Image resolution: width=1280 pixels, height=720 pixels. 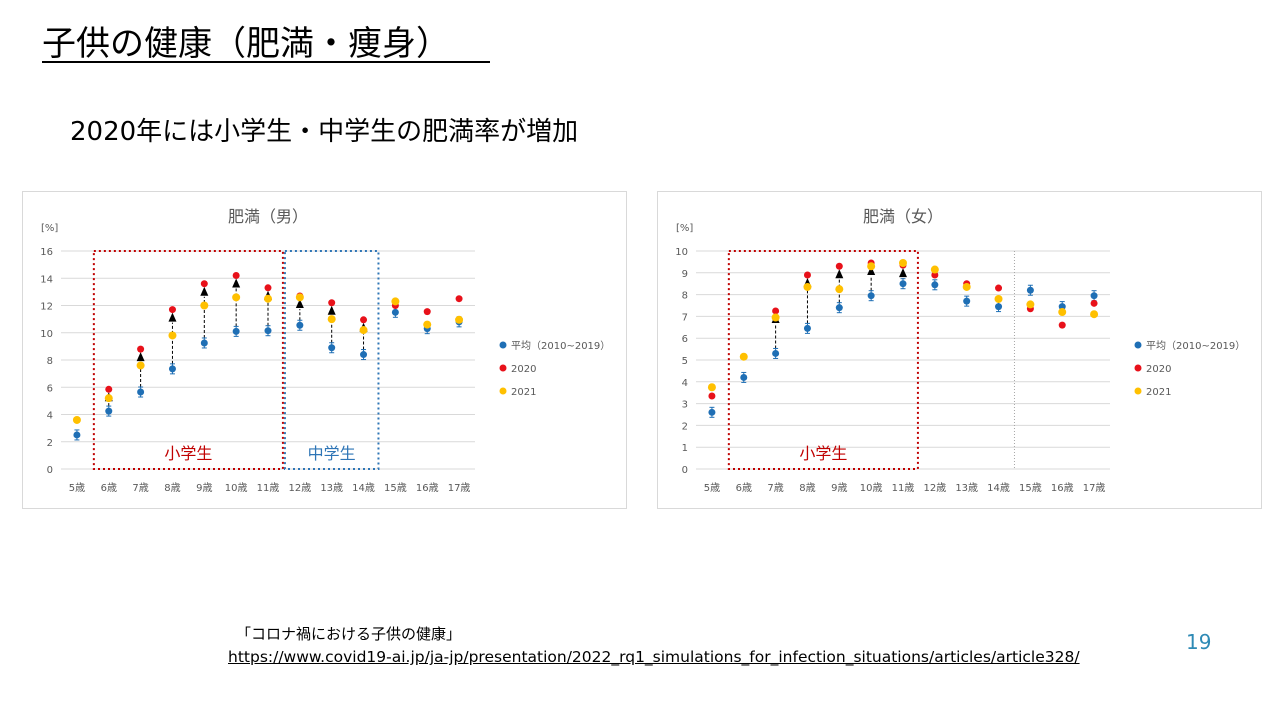 What do you see at coordinates (1195, 346) in the screenshot?
I see `legend-label: 平均（2010~2019）` at bounding box center [1195, 346].